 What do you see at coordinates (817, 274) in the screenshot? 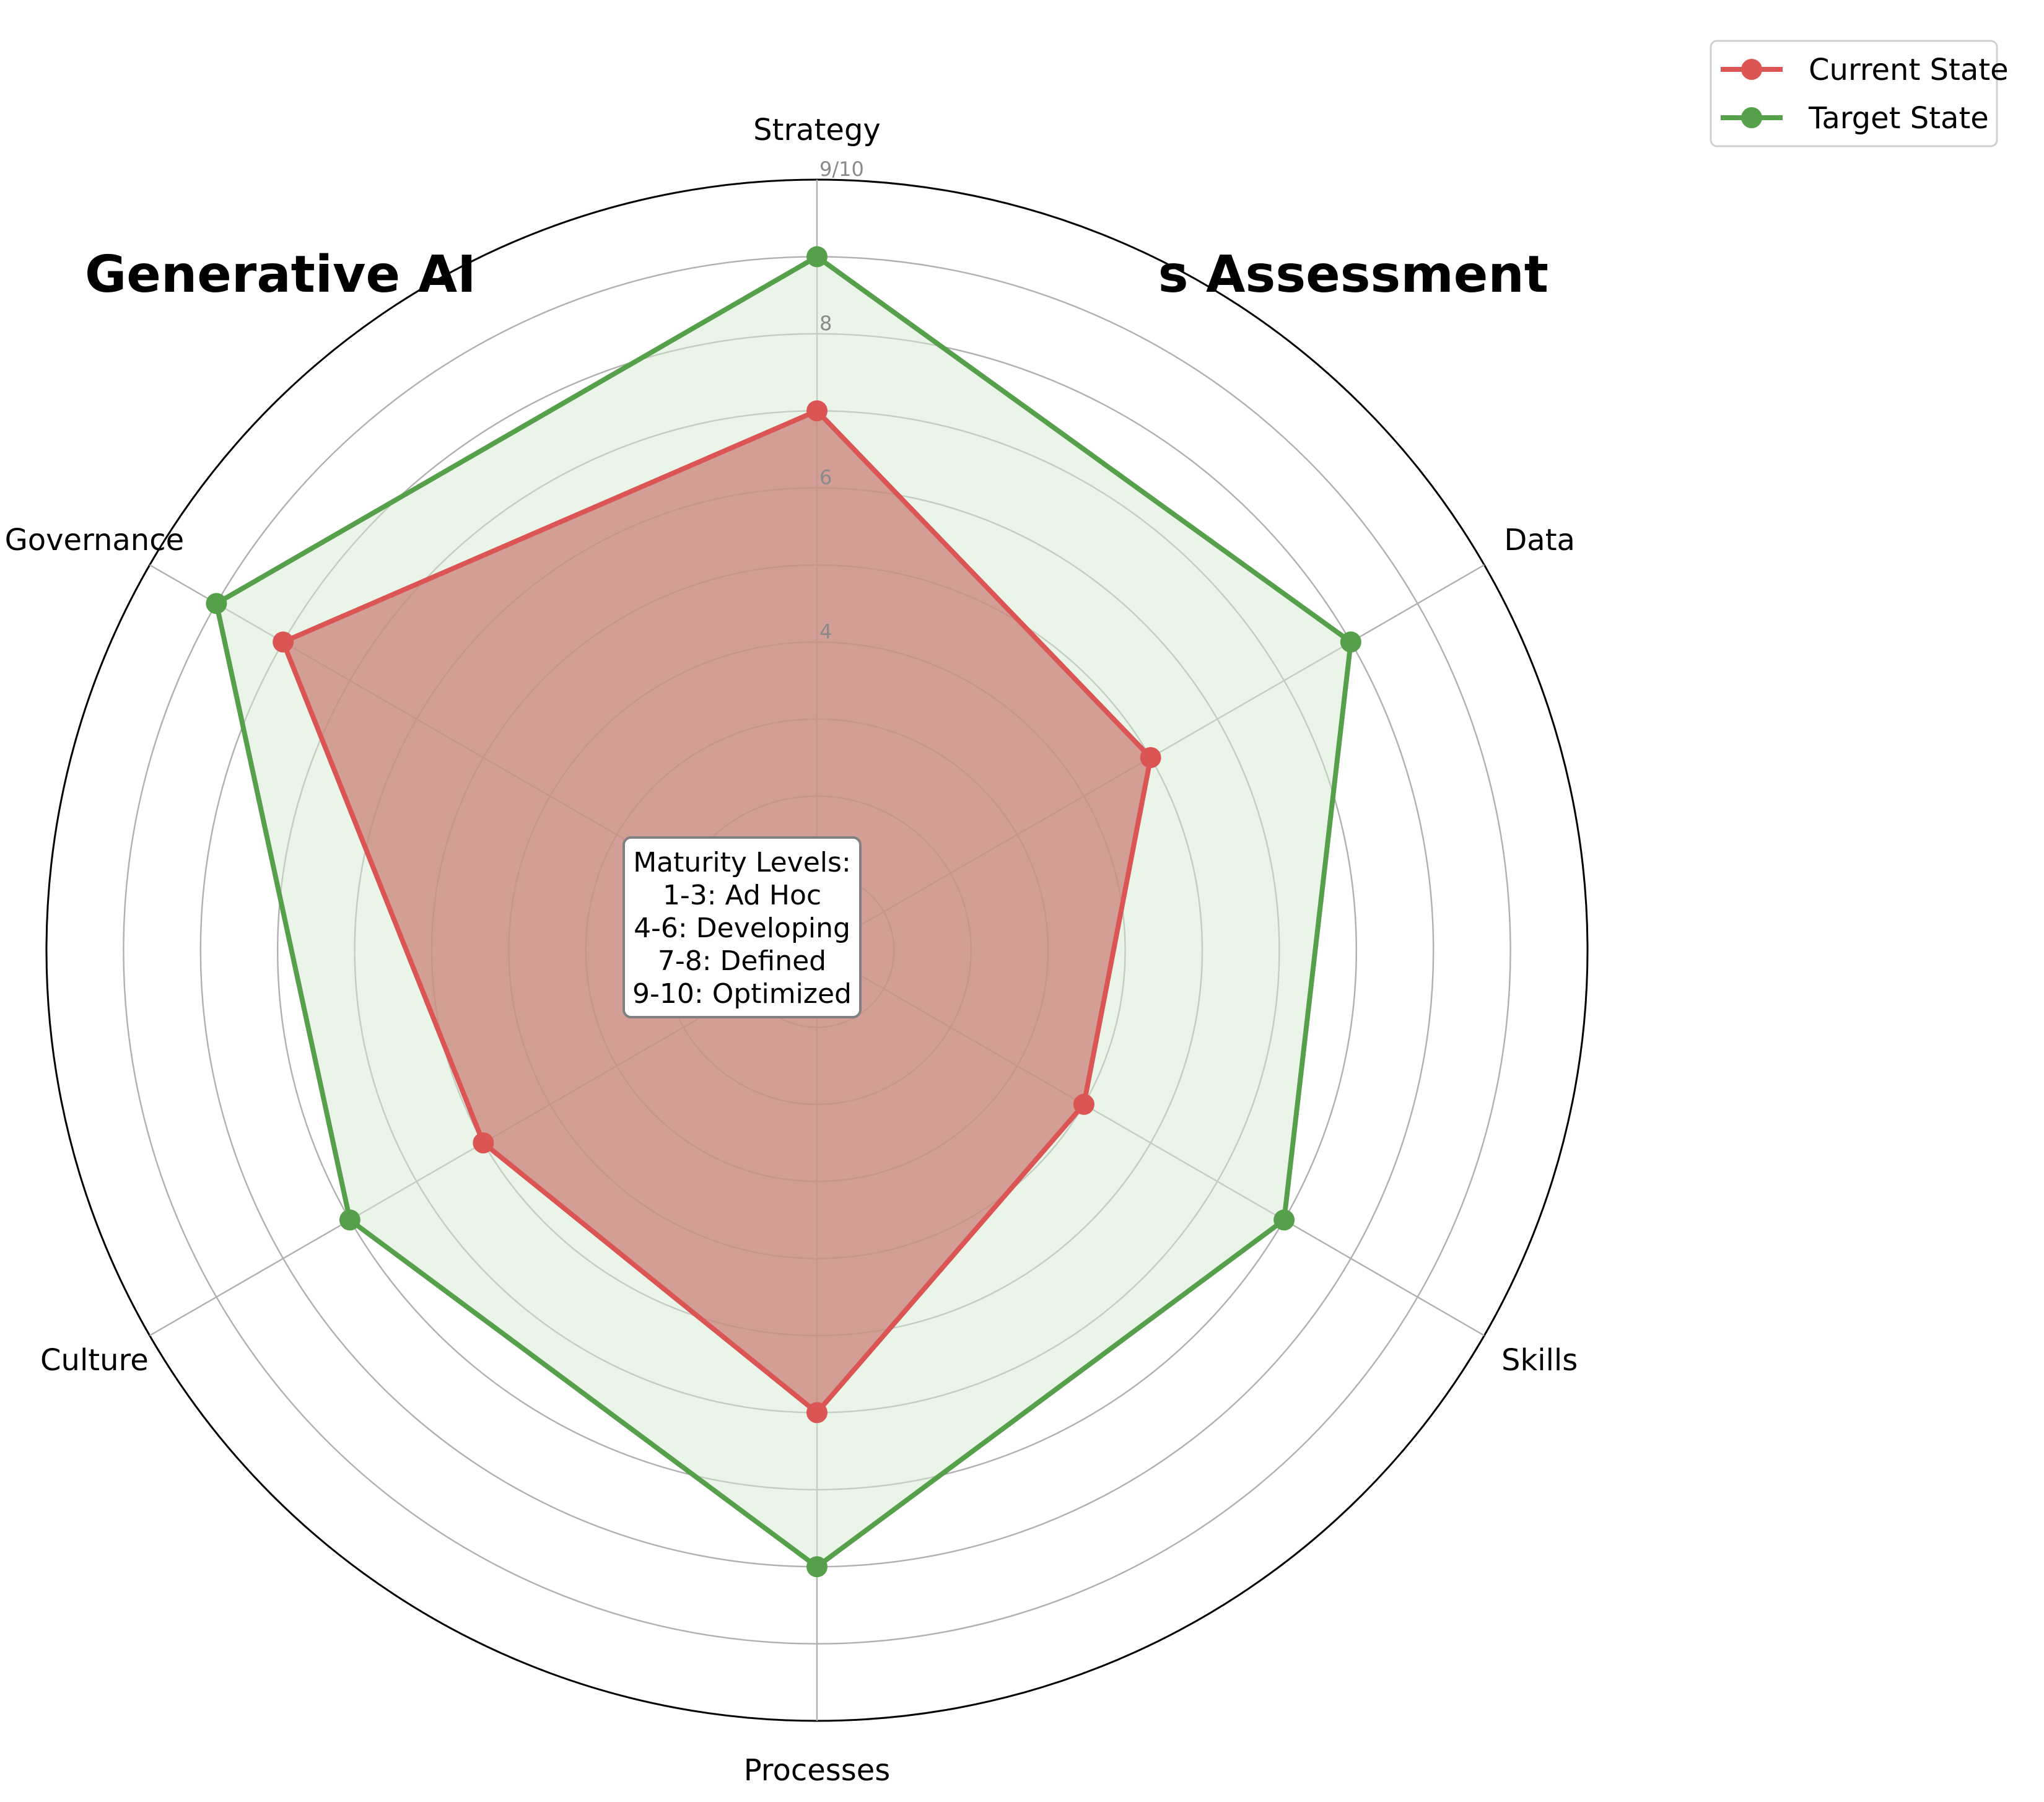
I see `title-layer: Generative AI s Assessment` at bounding box center [817, 274].